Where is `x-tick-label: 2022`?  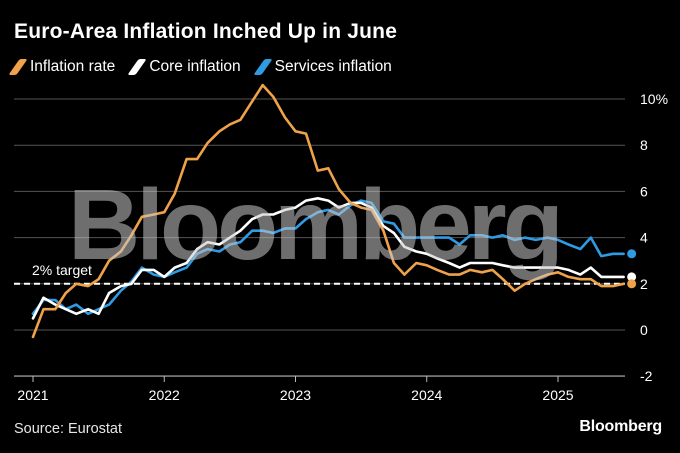 x-tick-label: 2022 is located at coordinates (164, 395).